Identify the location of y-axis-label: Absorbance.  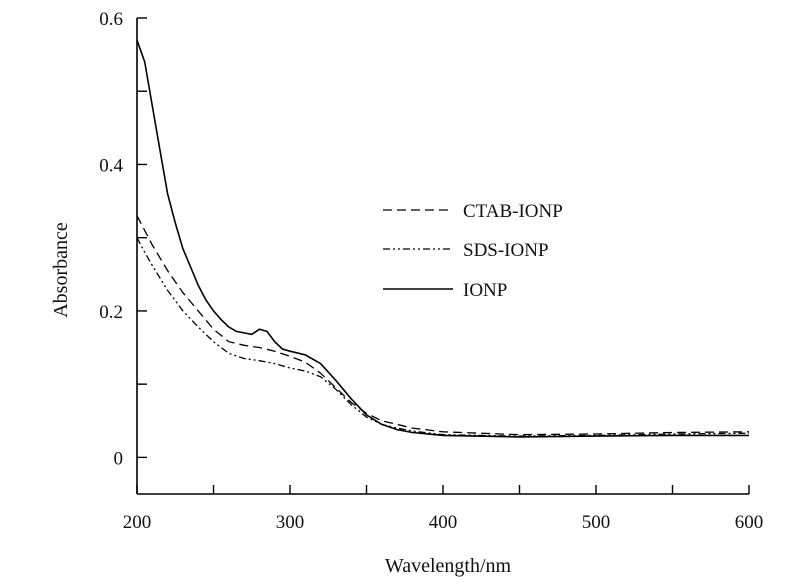
(61, 270).